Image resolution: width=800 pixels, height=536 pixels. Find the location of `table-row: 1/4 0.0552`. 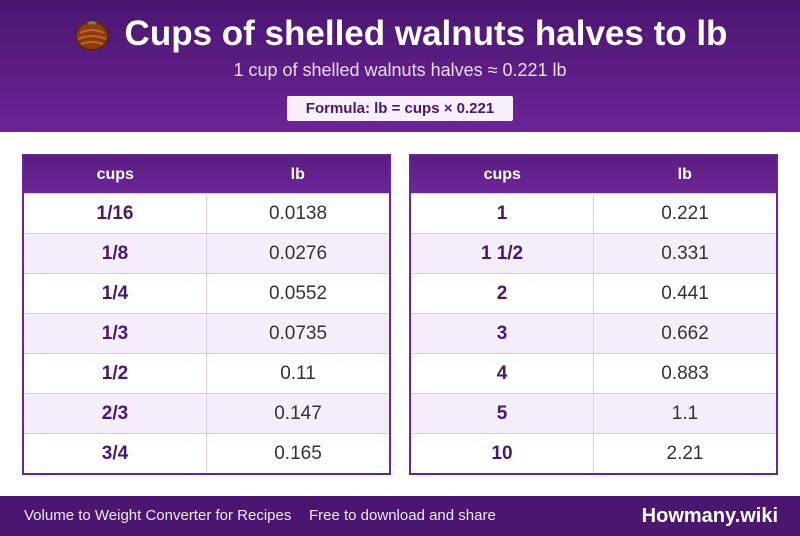

table-row: 1/4 0.0552 is located at coordinates (206, 293).